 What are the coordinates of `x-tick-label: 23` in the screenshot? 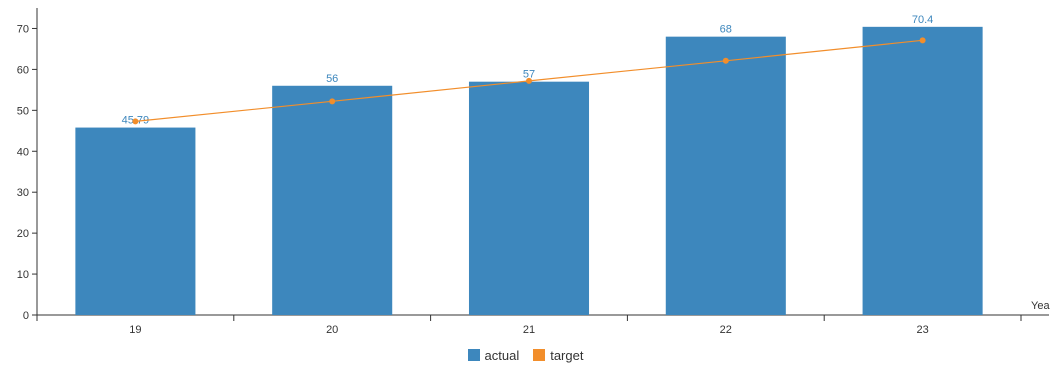 It's located at (922, 330).